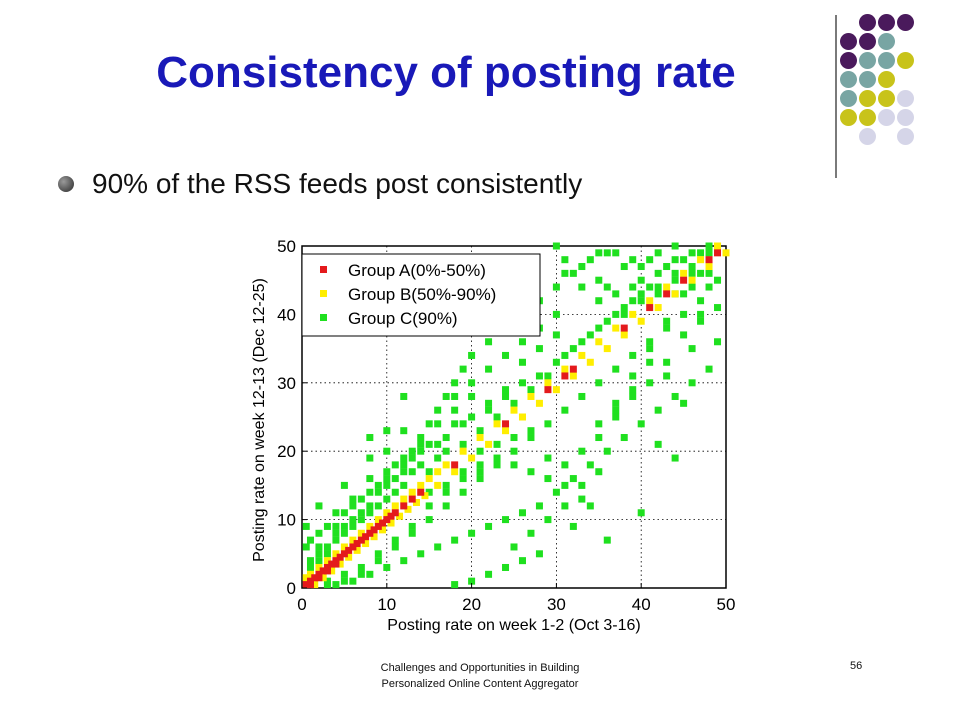  What do you see at coordinates (403, 318) in the screenshot?
I see `legend-label: Group C(90%)` at bounding box center [403, 318].